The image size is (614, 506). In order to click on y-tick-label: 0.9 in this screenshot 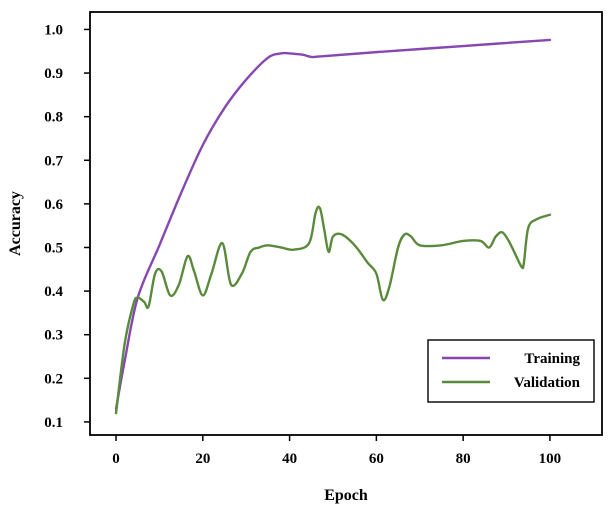, I will do `click(53, 74)`.